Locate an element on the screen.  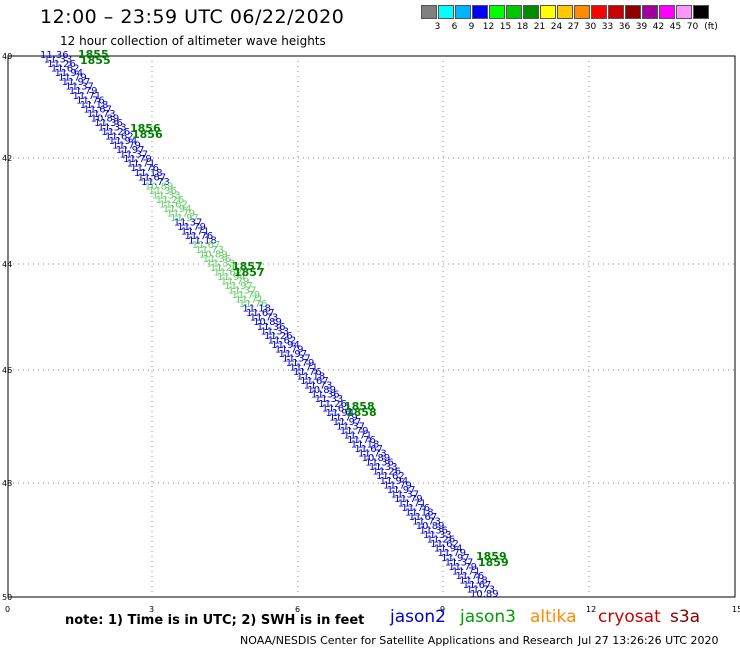
map-title: 12:00 – 23:59 UTC 06/22/2020 is located at coordinates (192, 17).